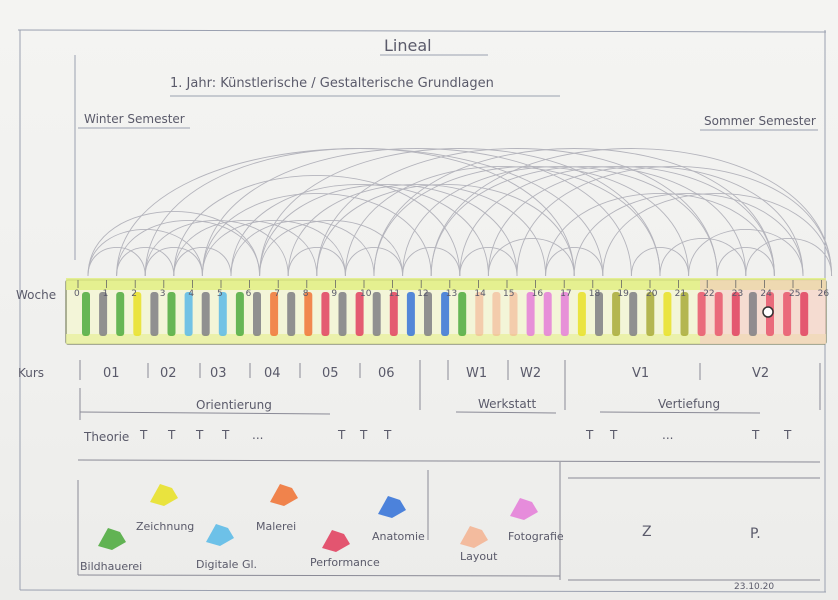  I want to click on legend-label: Performance, so click(345, 562).